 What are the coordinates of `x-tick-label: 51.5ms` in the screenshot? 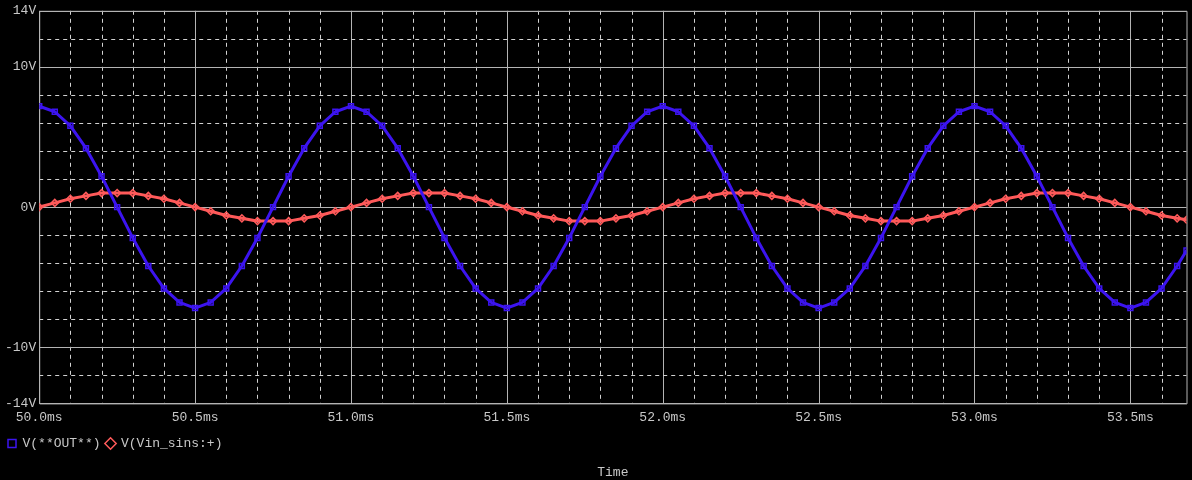 It's located at (507, 417).